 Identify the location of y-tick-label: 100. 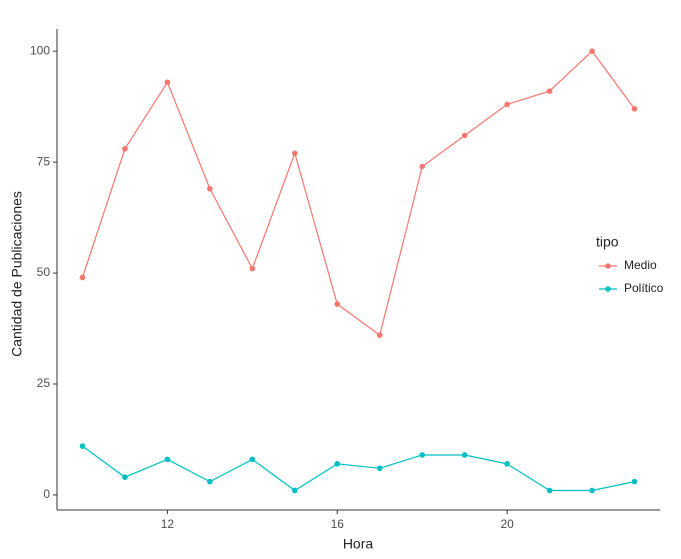
(40, 50).